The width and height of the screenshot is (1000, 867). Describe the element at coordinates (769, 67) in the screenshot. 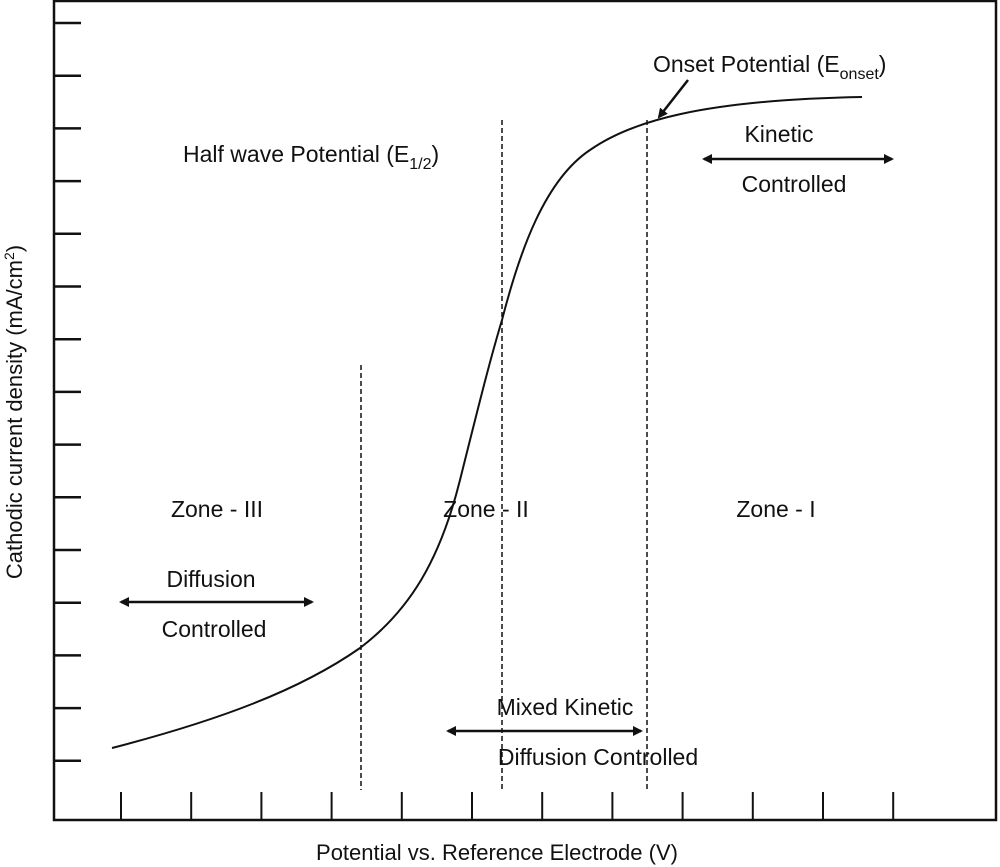

I see `onset-label: Onset Potential (Eonset)` at that location.